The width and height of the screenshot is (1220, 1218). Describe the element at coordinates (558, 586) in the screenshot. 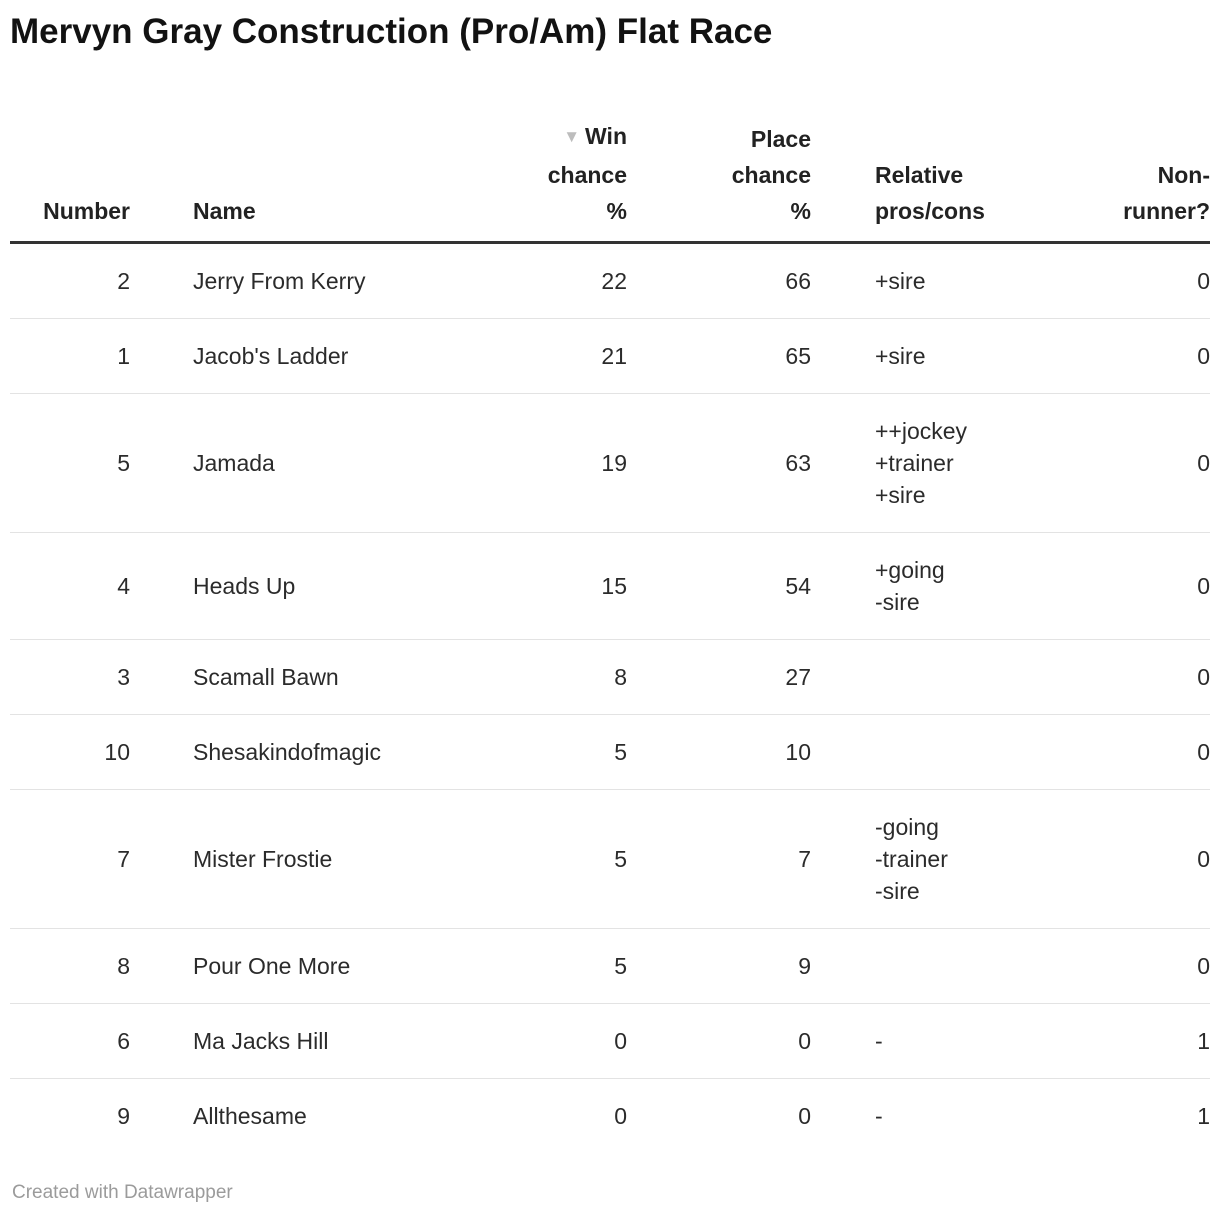

I see `cell-win-chance: 15` at that location.